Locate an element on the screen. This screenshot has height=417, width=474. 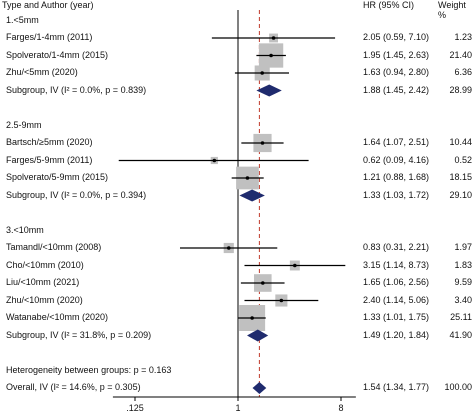
study-label: Zhu/<5mm (2020) is located at coordinates (42, 72).